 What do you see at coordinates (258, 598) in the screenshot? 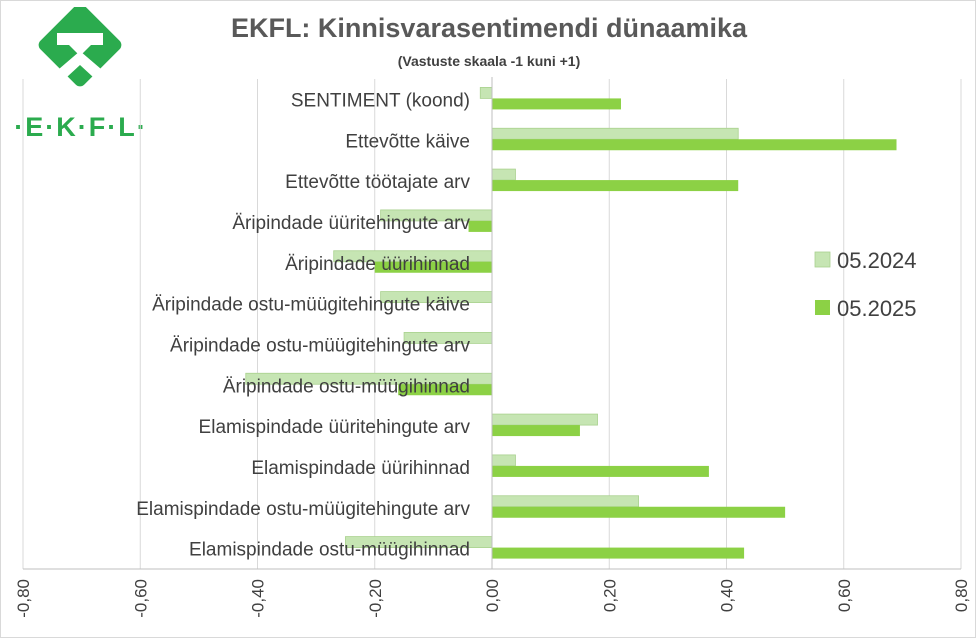
I see `x-tick-label: -0,40` at bounding box center [258, 598].